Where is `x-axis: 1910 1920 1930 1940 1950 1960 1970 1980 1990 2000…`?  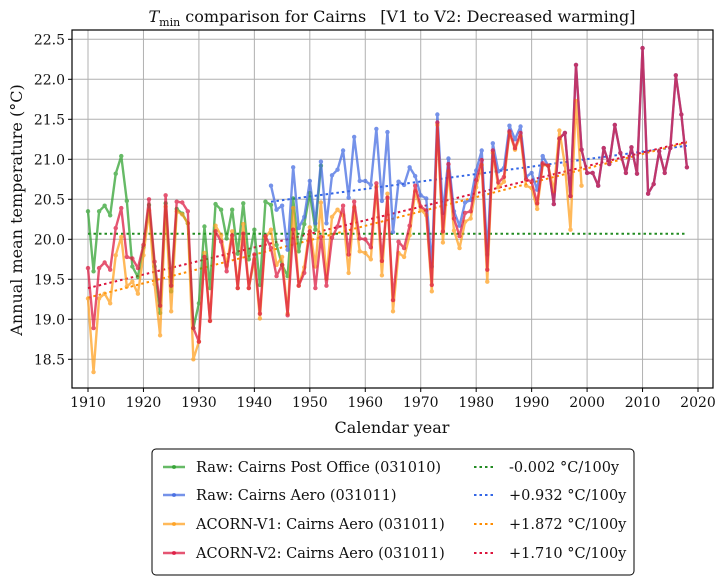 x-axis: 1910 1920 1930 1940 1950 1960 1970 1980 1990 2000… is located at coordinates (393, 399).